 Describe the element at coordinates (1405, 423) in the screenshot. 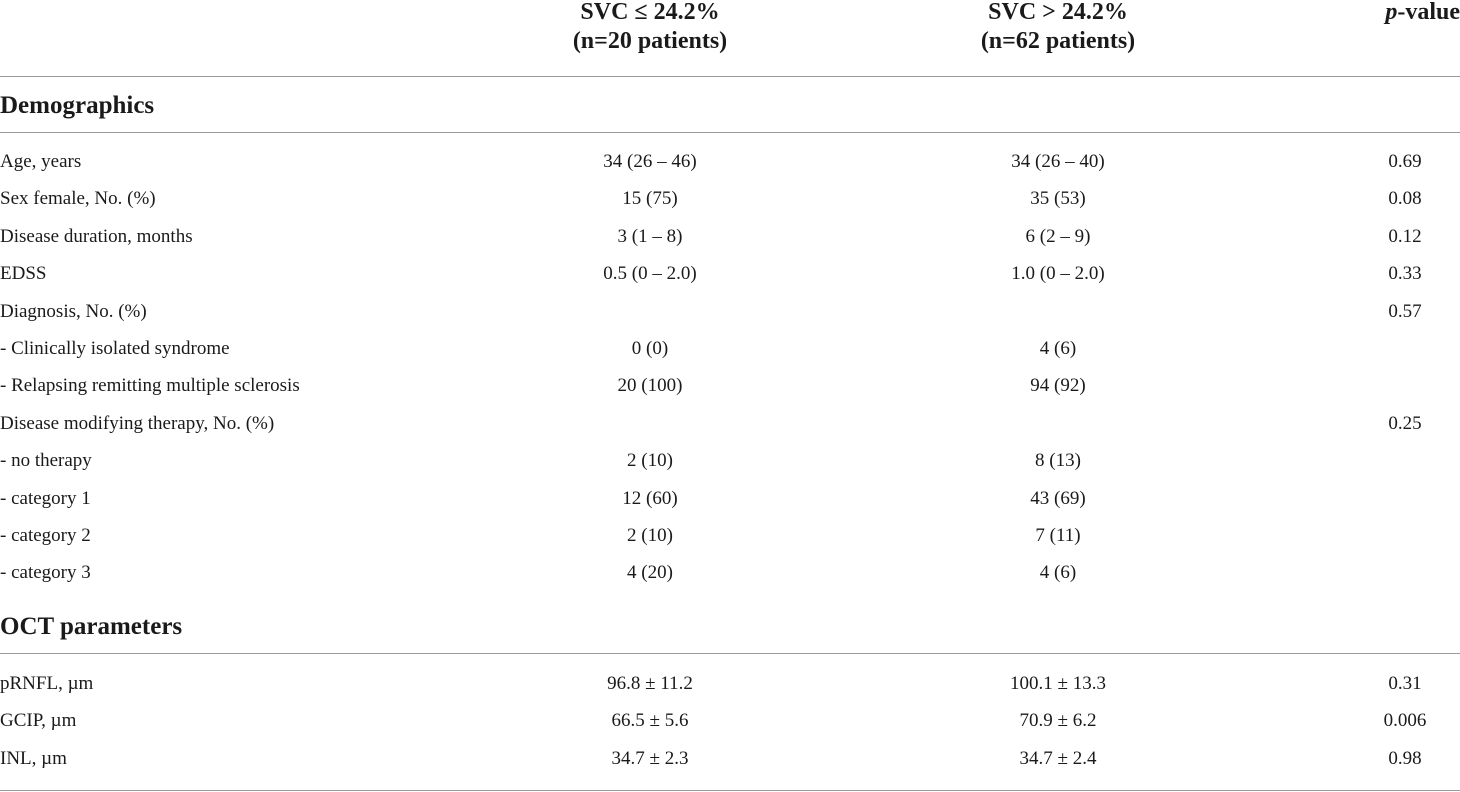

I see `cell-p-value: 0.25` at that location.